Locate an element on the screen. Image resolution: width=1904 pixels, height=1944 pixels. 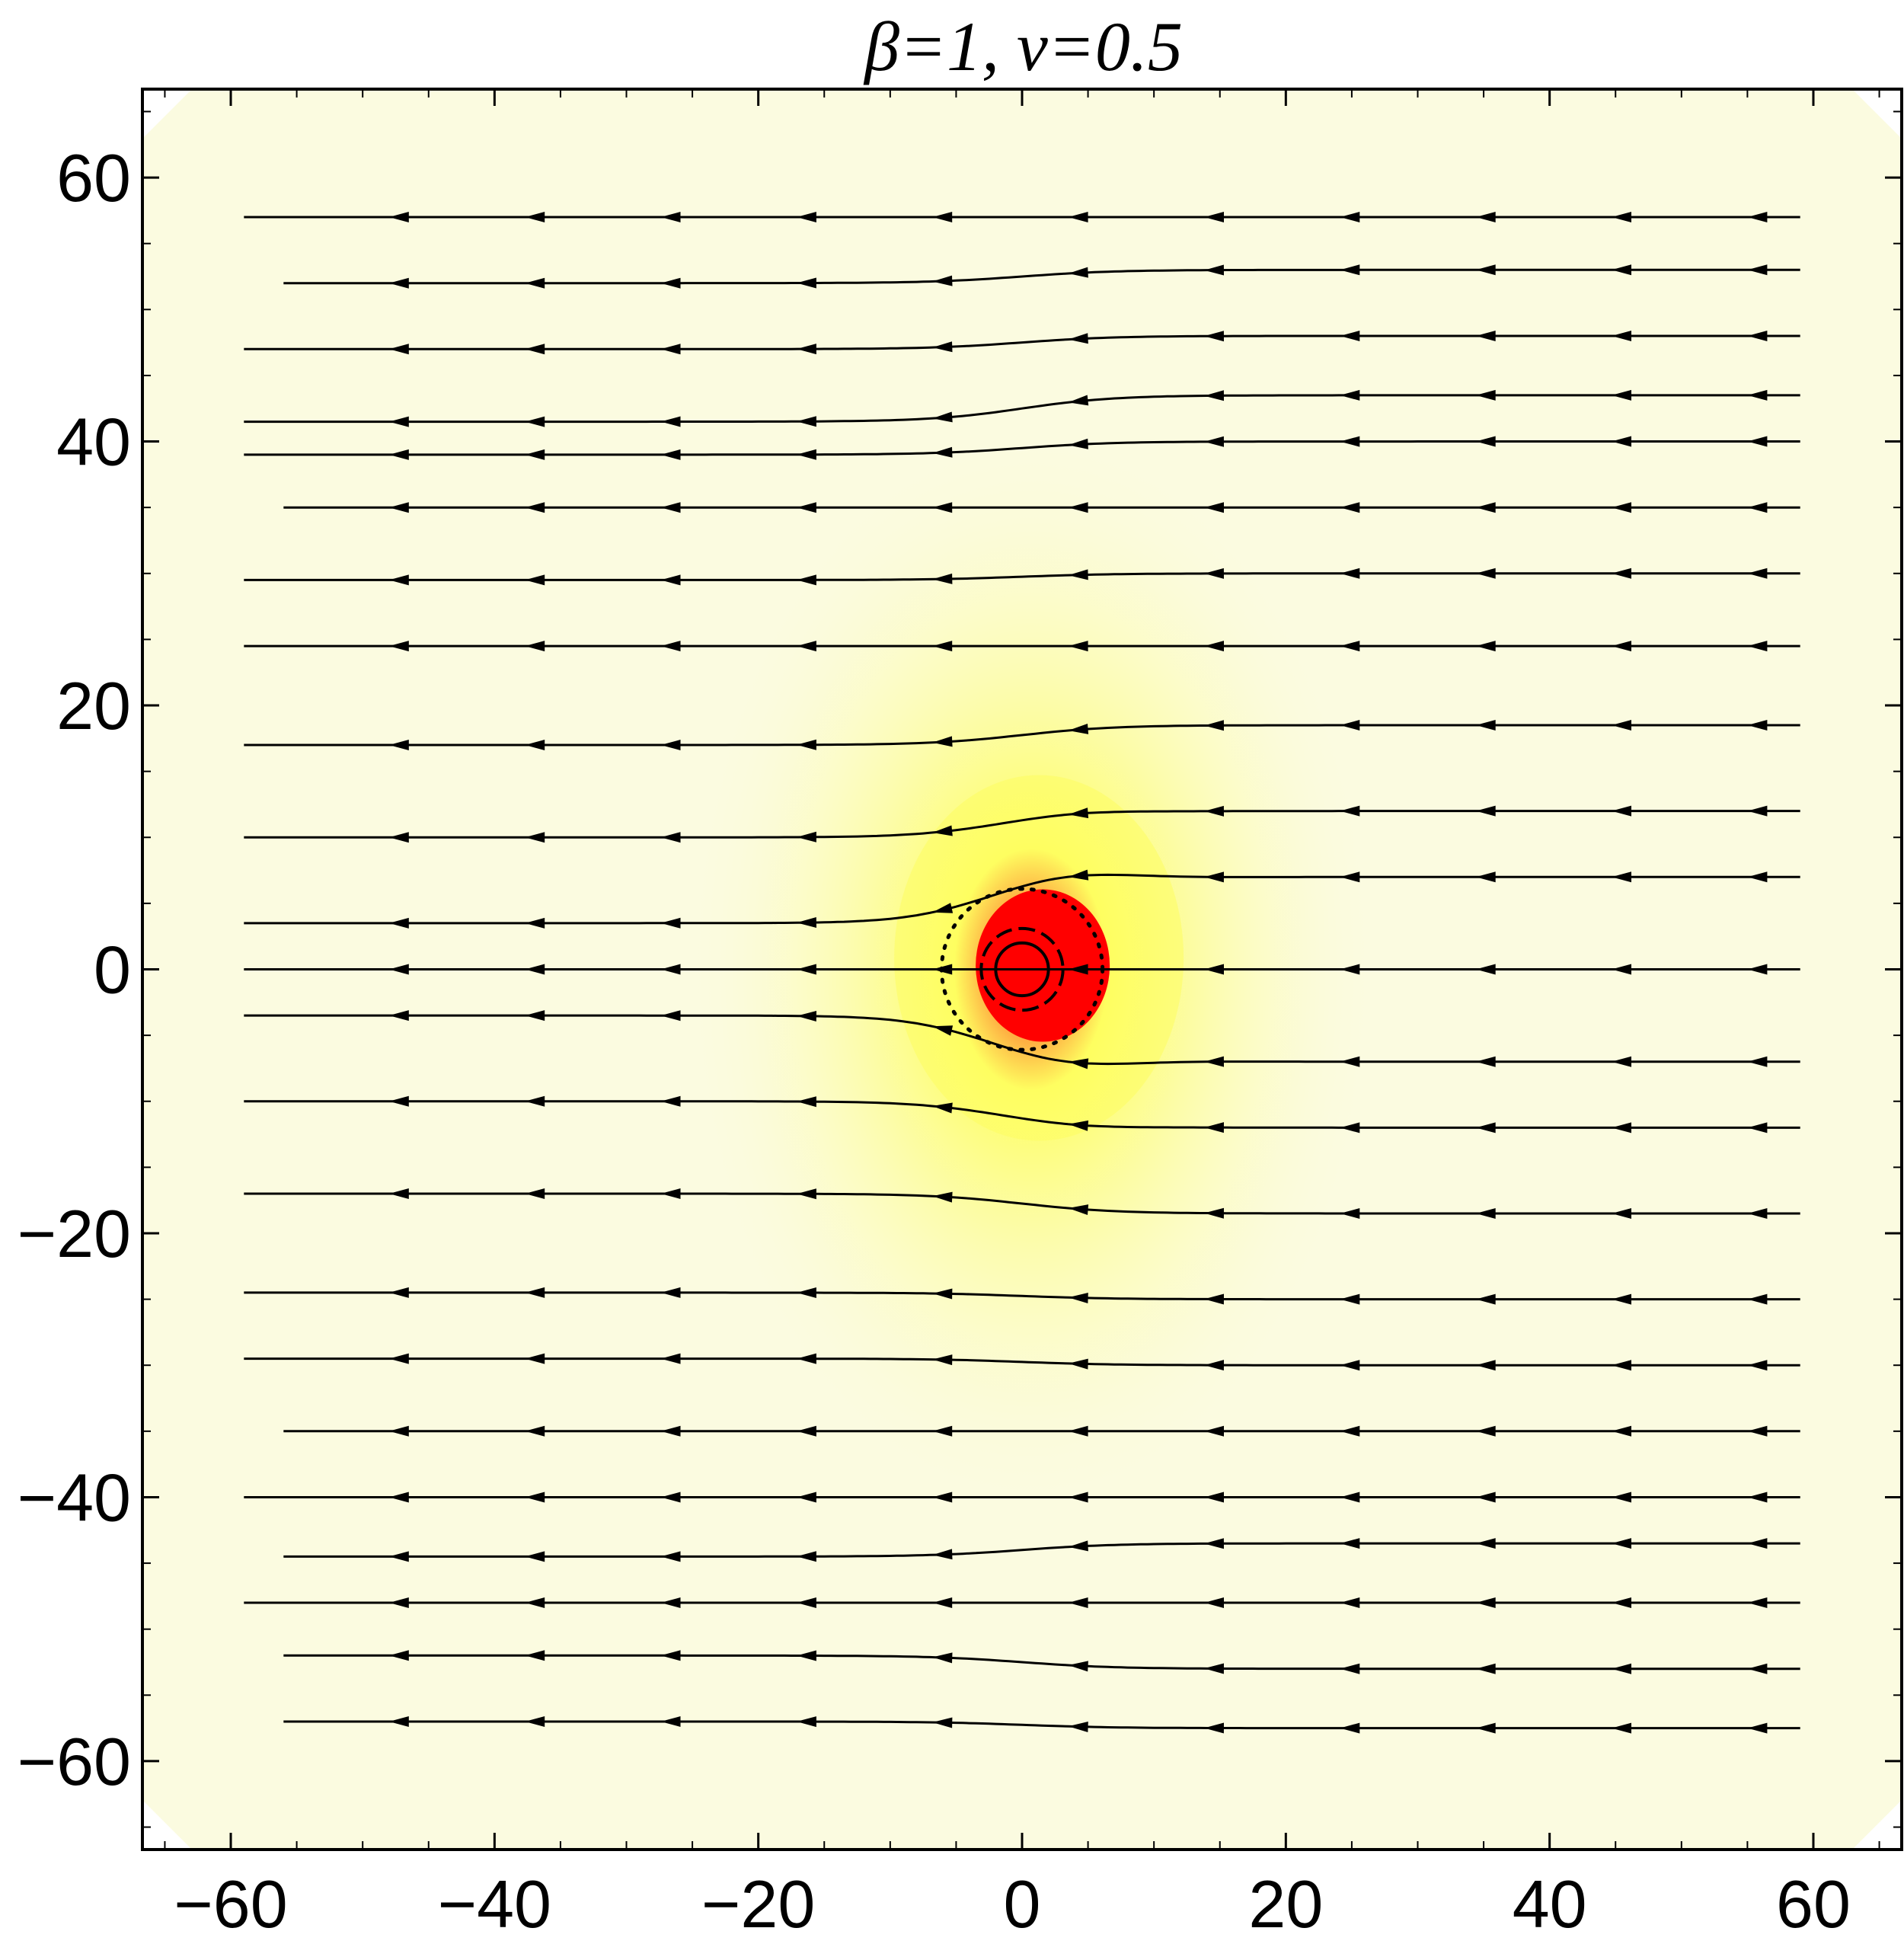
x-tick-label: 60 is located at coordinates (1814, 1904).